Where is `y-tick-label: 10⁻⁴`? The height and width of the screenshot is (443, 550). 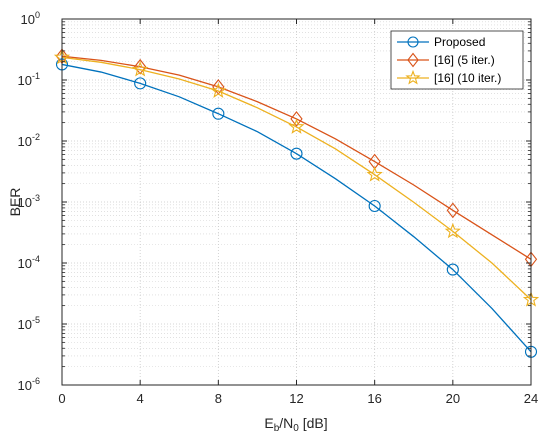
y-tick-label: 10⁻⁴ is located at coordinates (29, 262).